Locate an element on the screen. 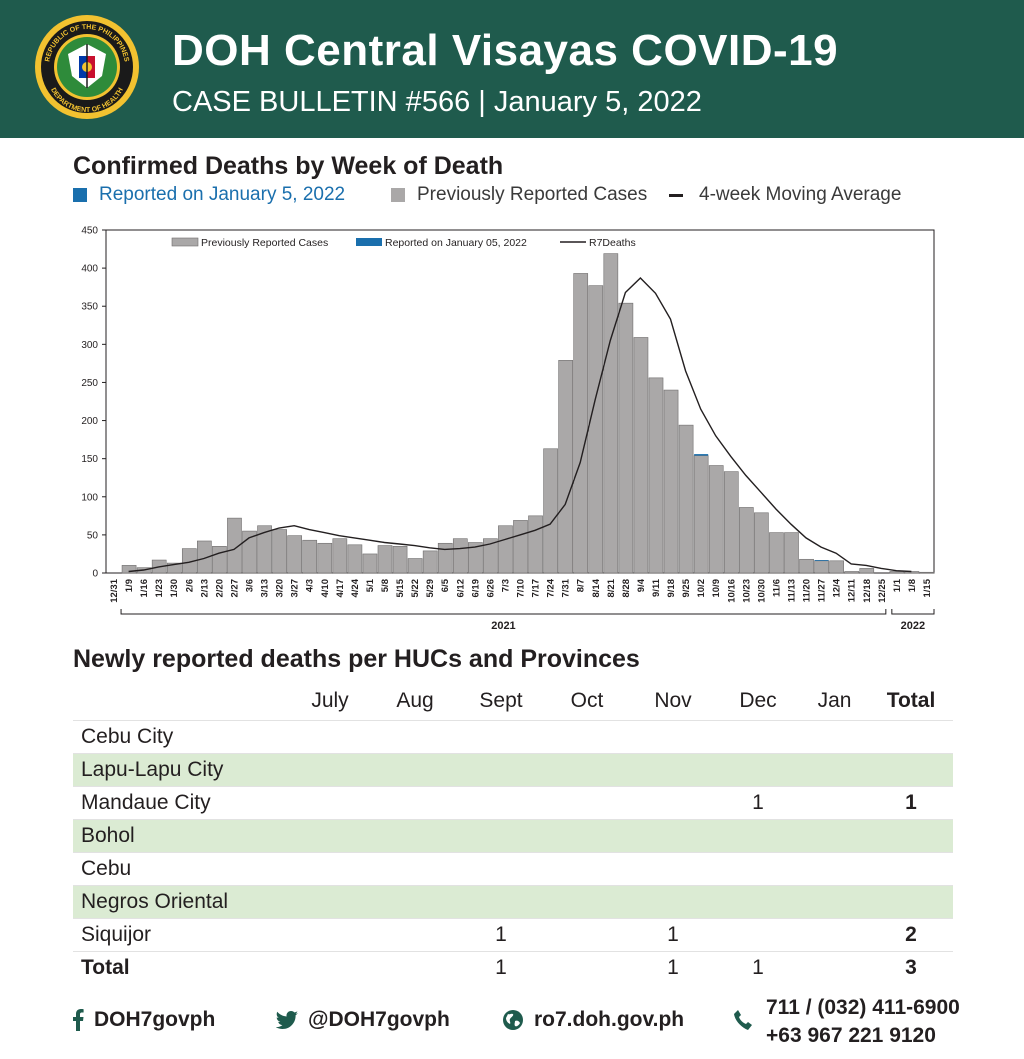 The image size is (1024, 1059). col-header: Dec is located at coordinates (758, 700).